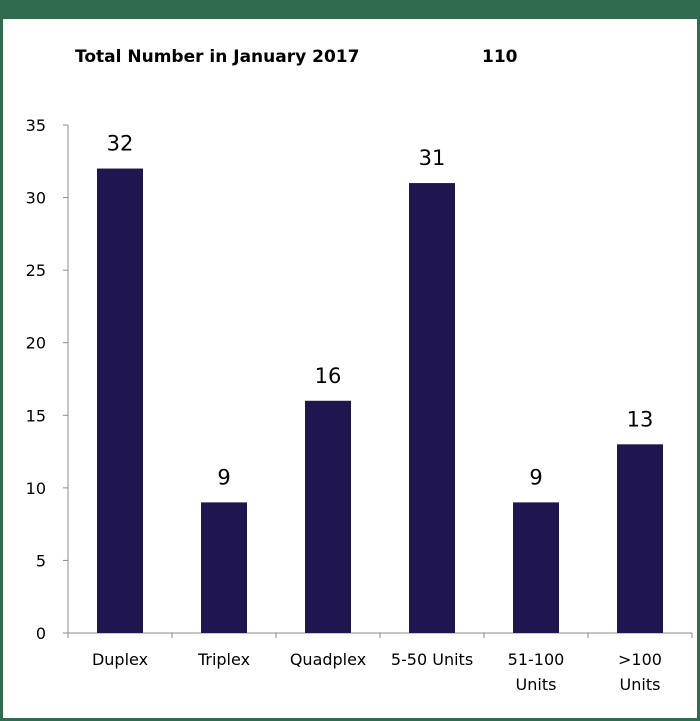 Image resolution: width=700 pixels, height=721 pixels. Describe the element at coordinates (328, 659) in the screenshot. I see `x-category-label: Quadplex` at that location.